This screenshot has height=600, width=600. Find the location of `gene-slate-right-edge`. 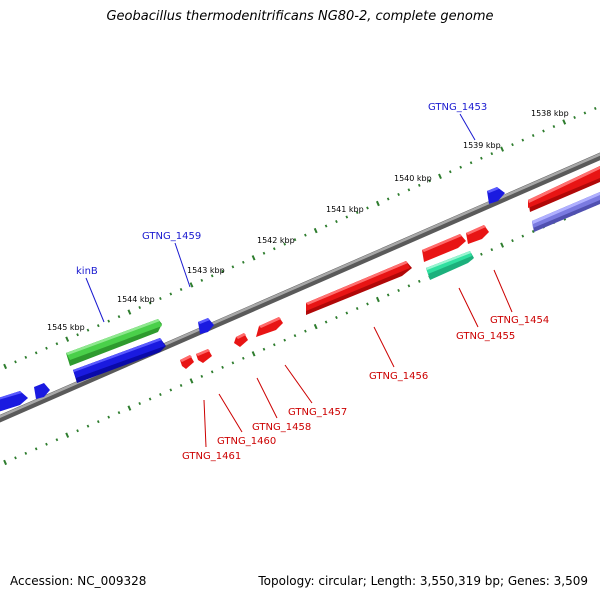

gene-slate-right-edge is located at coordinates (566, 212).